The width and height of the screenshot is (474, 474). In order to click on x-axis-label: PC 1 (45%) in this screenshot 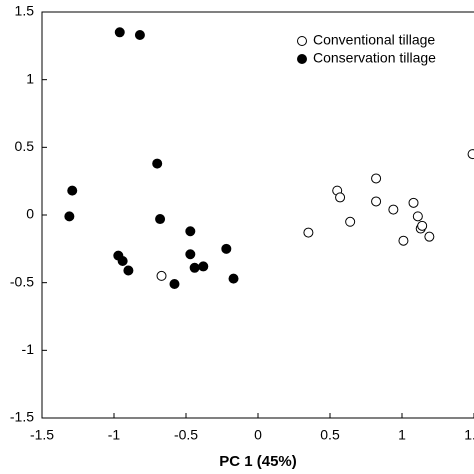, I will do `click(258, 461)`.